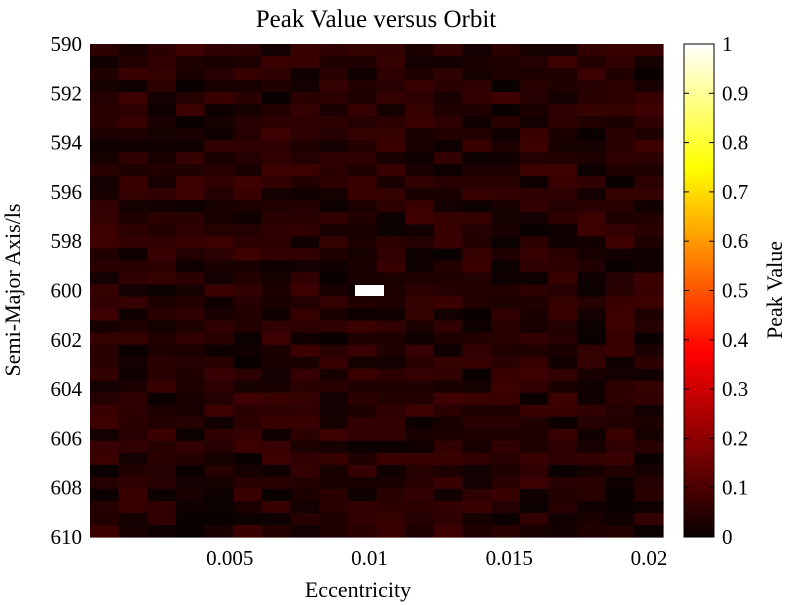 Image resolution: width=800 pixels, height=605 pixels. I want to click on colorbar-tick-label: 0.8, so click(735, 143).